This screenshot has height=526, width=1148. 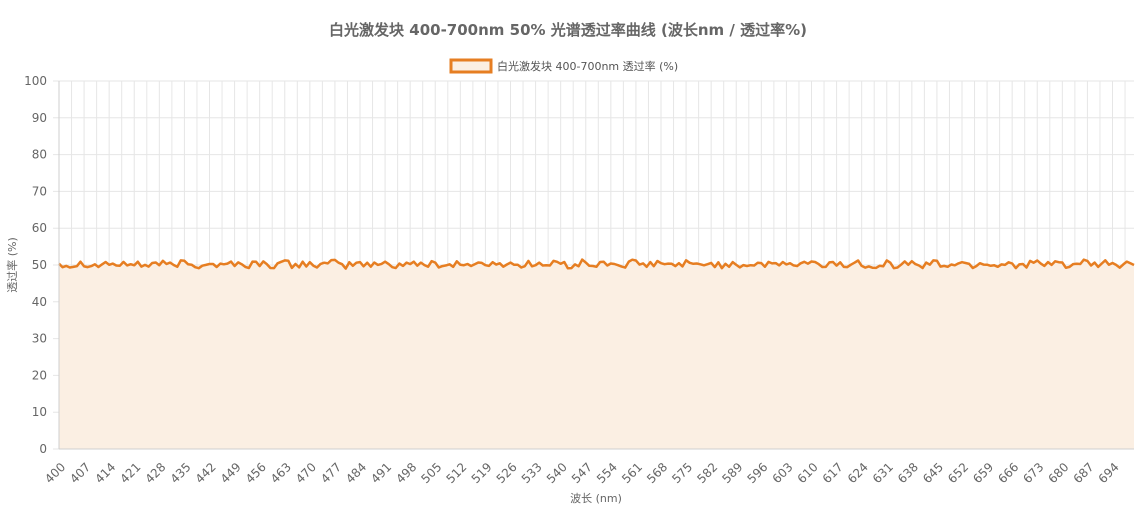 I want to click on x-tick-label: 659, so click(x=983, y=473).